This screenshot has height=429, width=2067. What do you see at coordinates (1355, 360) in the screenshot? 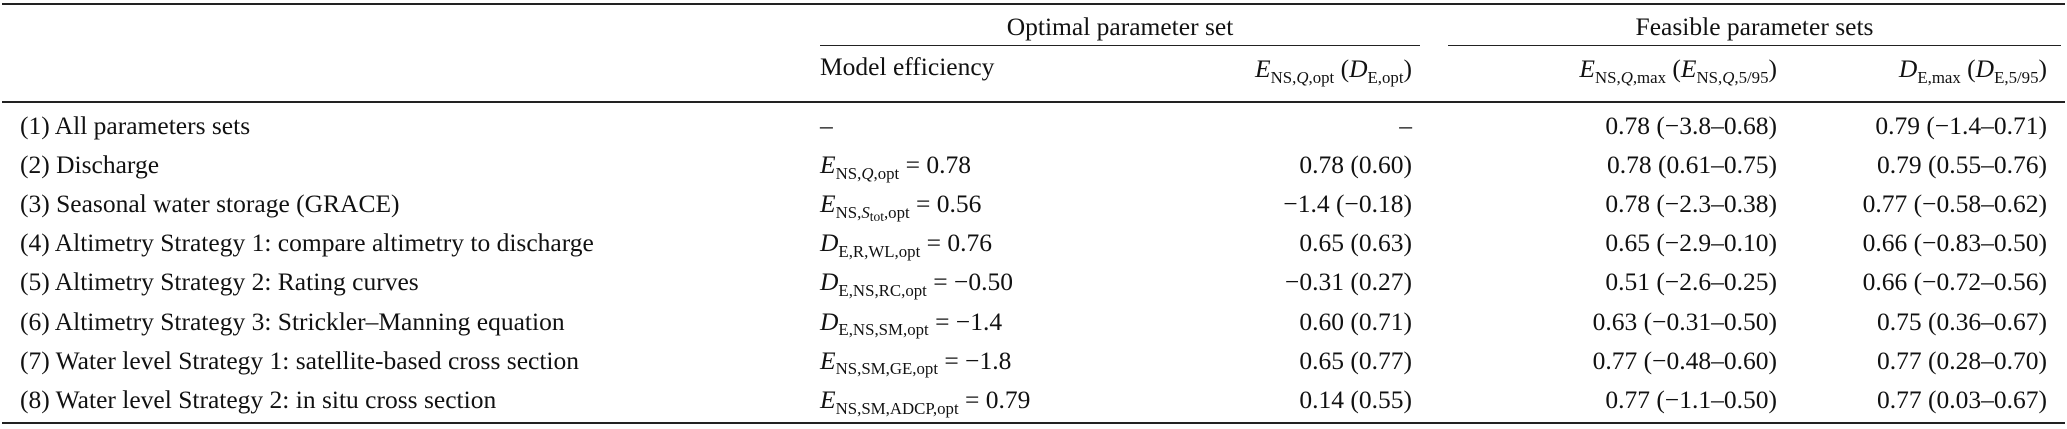
I see `row-optimal-value: 0.65 (0.77)` at bounding box center [1355, 360].